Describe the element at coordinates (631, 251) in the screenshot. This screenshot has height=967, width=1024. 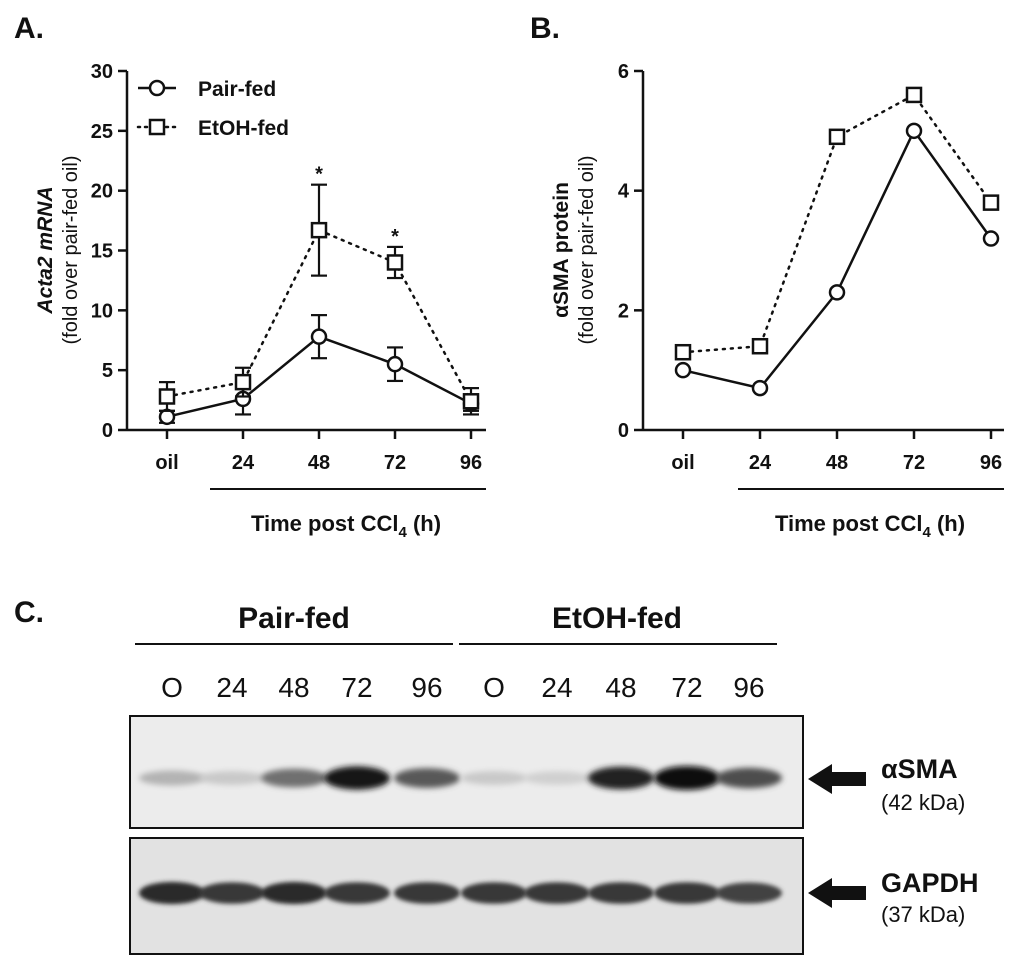
I see `panel-b-y-axis: 0 2 4 6` at that location.